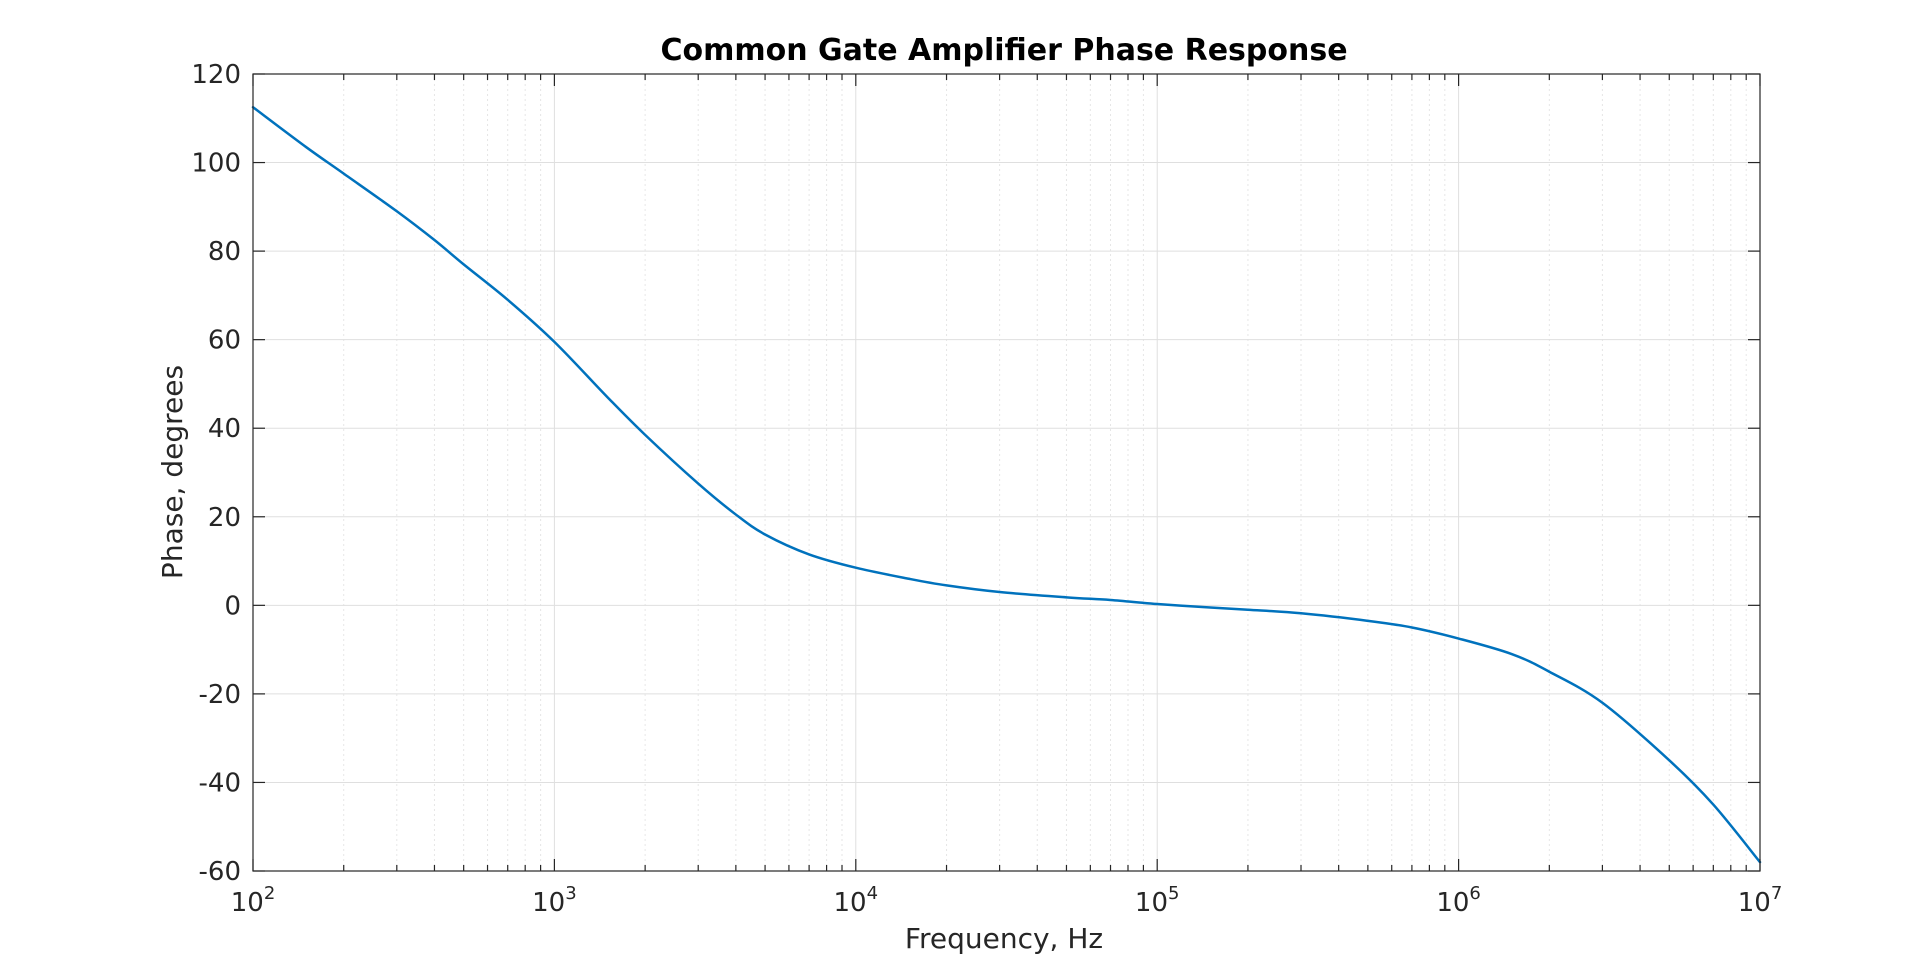 This screenshot has width=1920, height=967. I want to click on y-tick-label: 40, so click(224, 429).